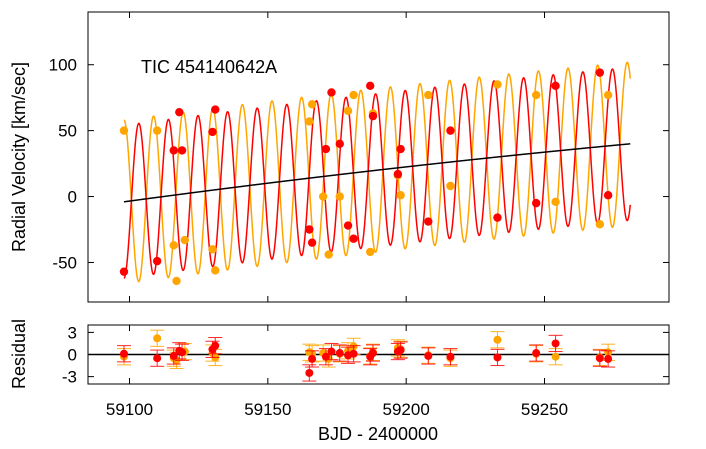 This screenshot has height=449, width=706. I want to click on systemic-velocity-curve, so click(377, 173).